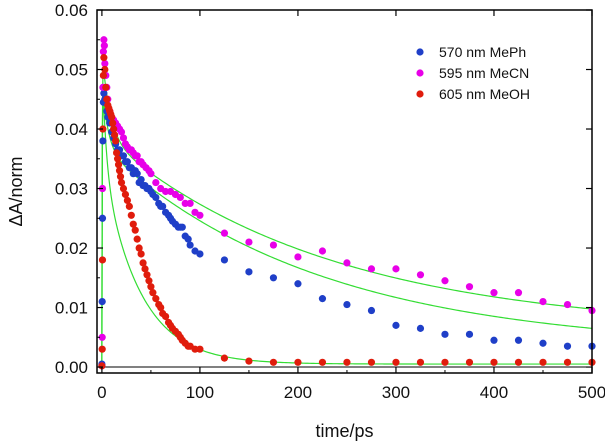 The height and width of the screenshot is (443, 605). What do you see at coordinates (71, 70) in the screenshot?
I see `y-tick-label: 0.05` at bounding box center [71, 70].